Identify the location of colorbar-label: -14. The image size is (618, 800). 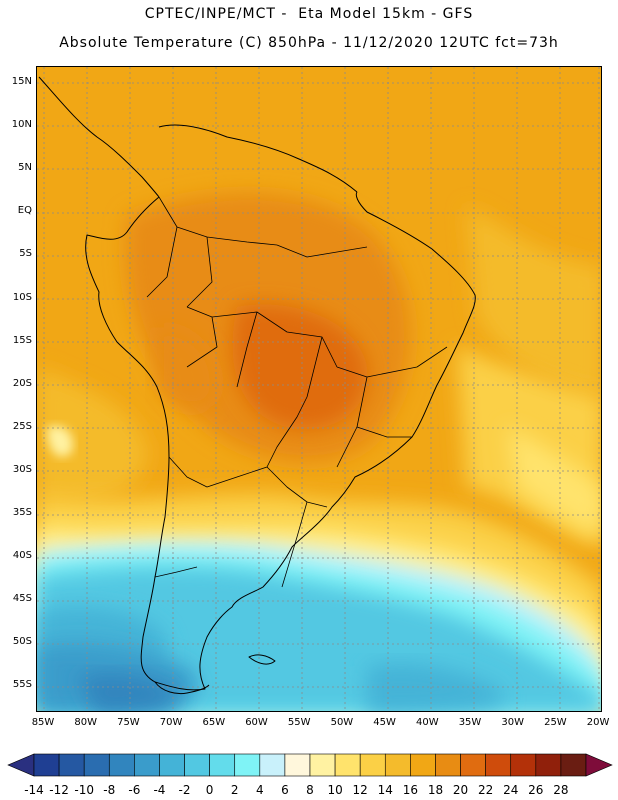
(34, 790).